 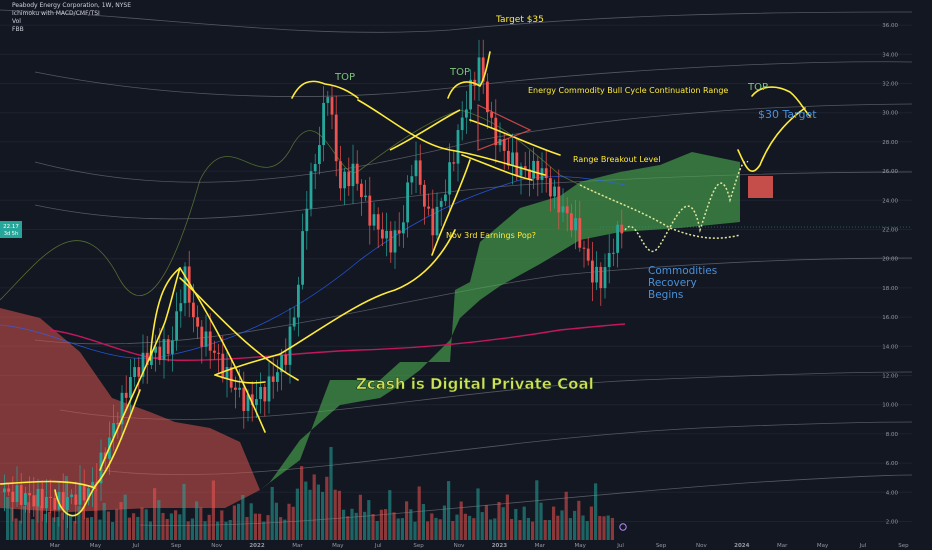 What do you see at coordinates (297, 546) in the screenshot?
I see `x-tick-label: Mar` at bounding box center [297, 546].